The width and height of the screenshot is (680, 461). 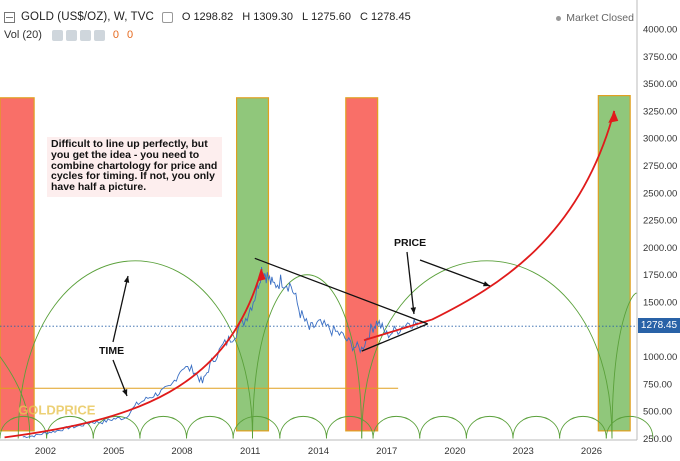 What do you see at coordinates (273, 17) in the screenshot?
I see `high-value: 1309.30` at bounding box center [273, 17].